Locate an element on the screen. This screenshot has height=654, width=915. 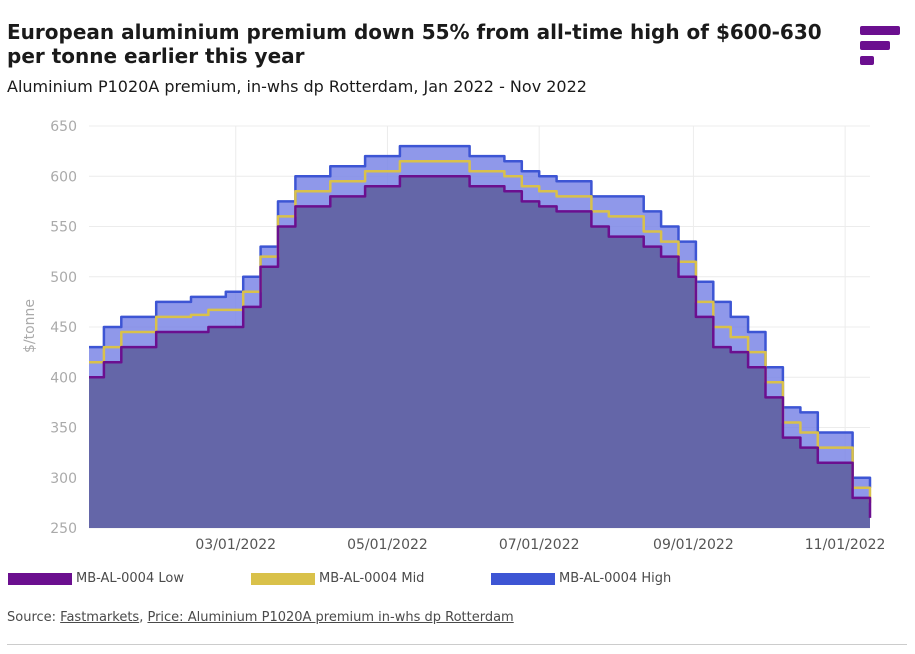
source-prefix: Source: is located at coordinates (34, 617).